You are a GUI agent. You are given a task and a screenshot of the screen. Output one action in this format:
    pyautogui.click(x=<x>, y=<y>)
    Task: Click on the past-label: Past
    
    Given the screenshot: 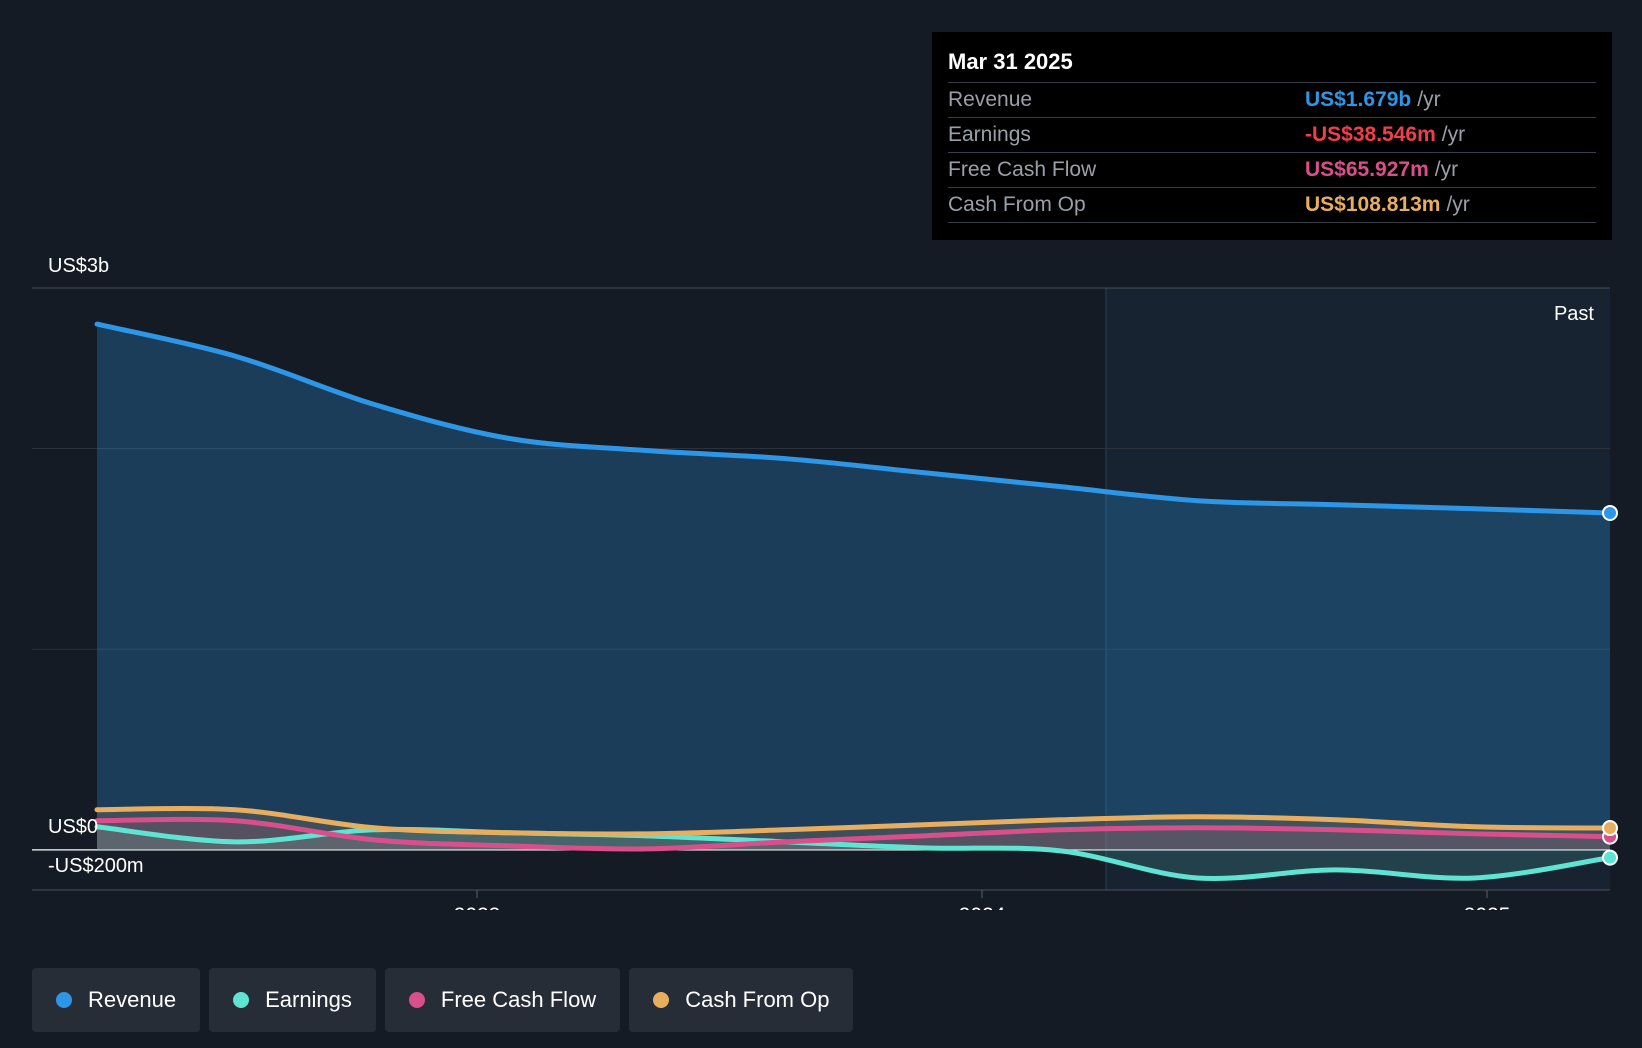 What is the action you would take?
    pyautogui.click(x=1574, y=314)
    